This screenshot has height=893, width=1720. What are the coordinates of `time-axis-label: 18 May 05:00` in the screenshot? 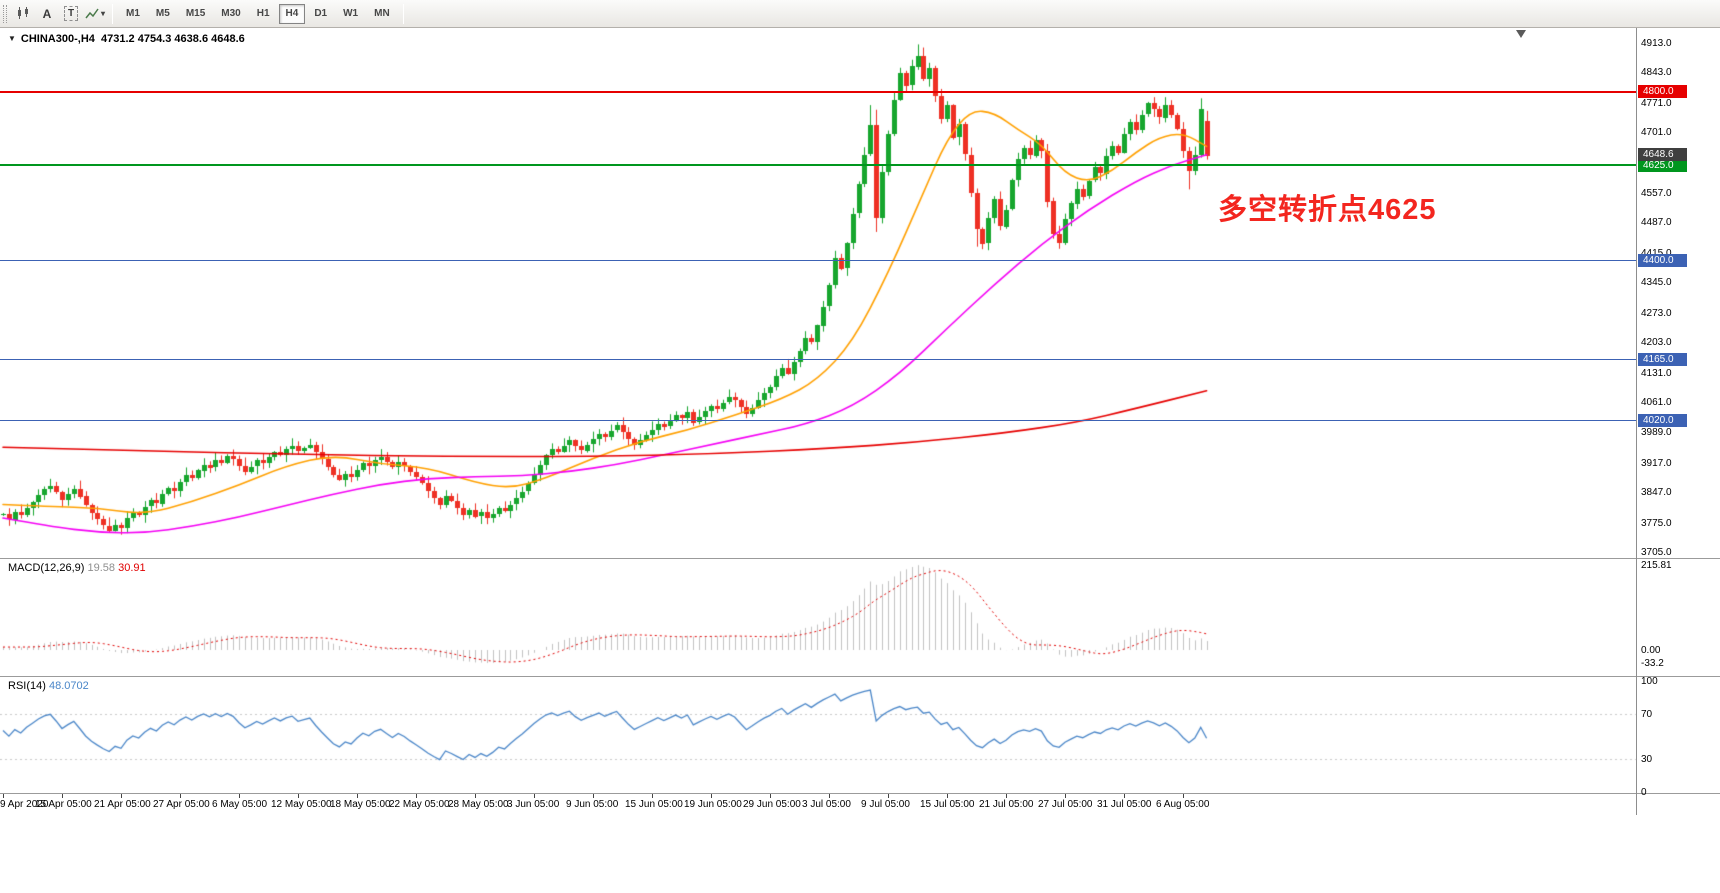 It's located at (360, 804).